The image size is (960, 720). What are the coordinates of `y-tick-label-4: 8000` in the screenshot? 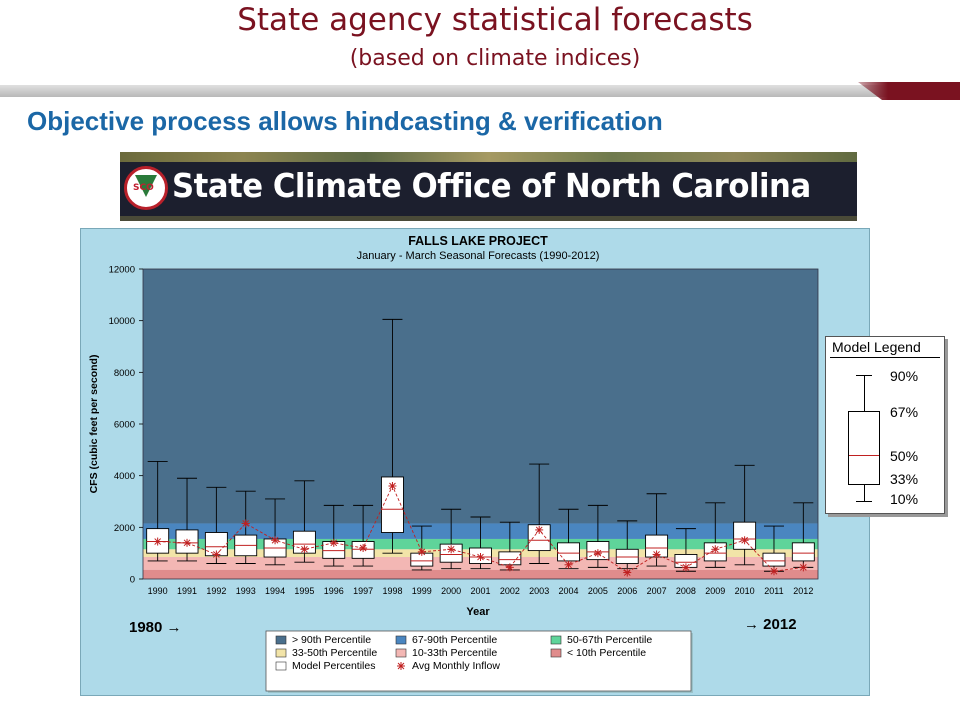 It's located at (124, 373).